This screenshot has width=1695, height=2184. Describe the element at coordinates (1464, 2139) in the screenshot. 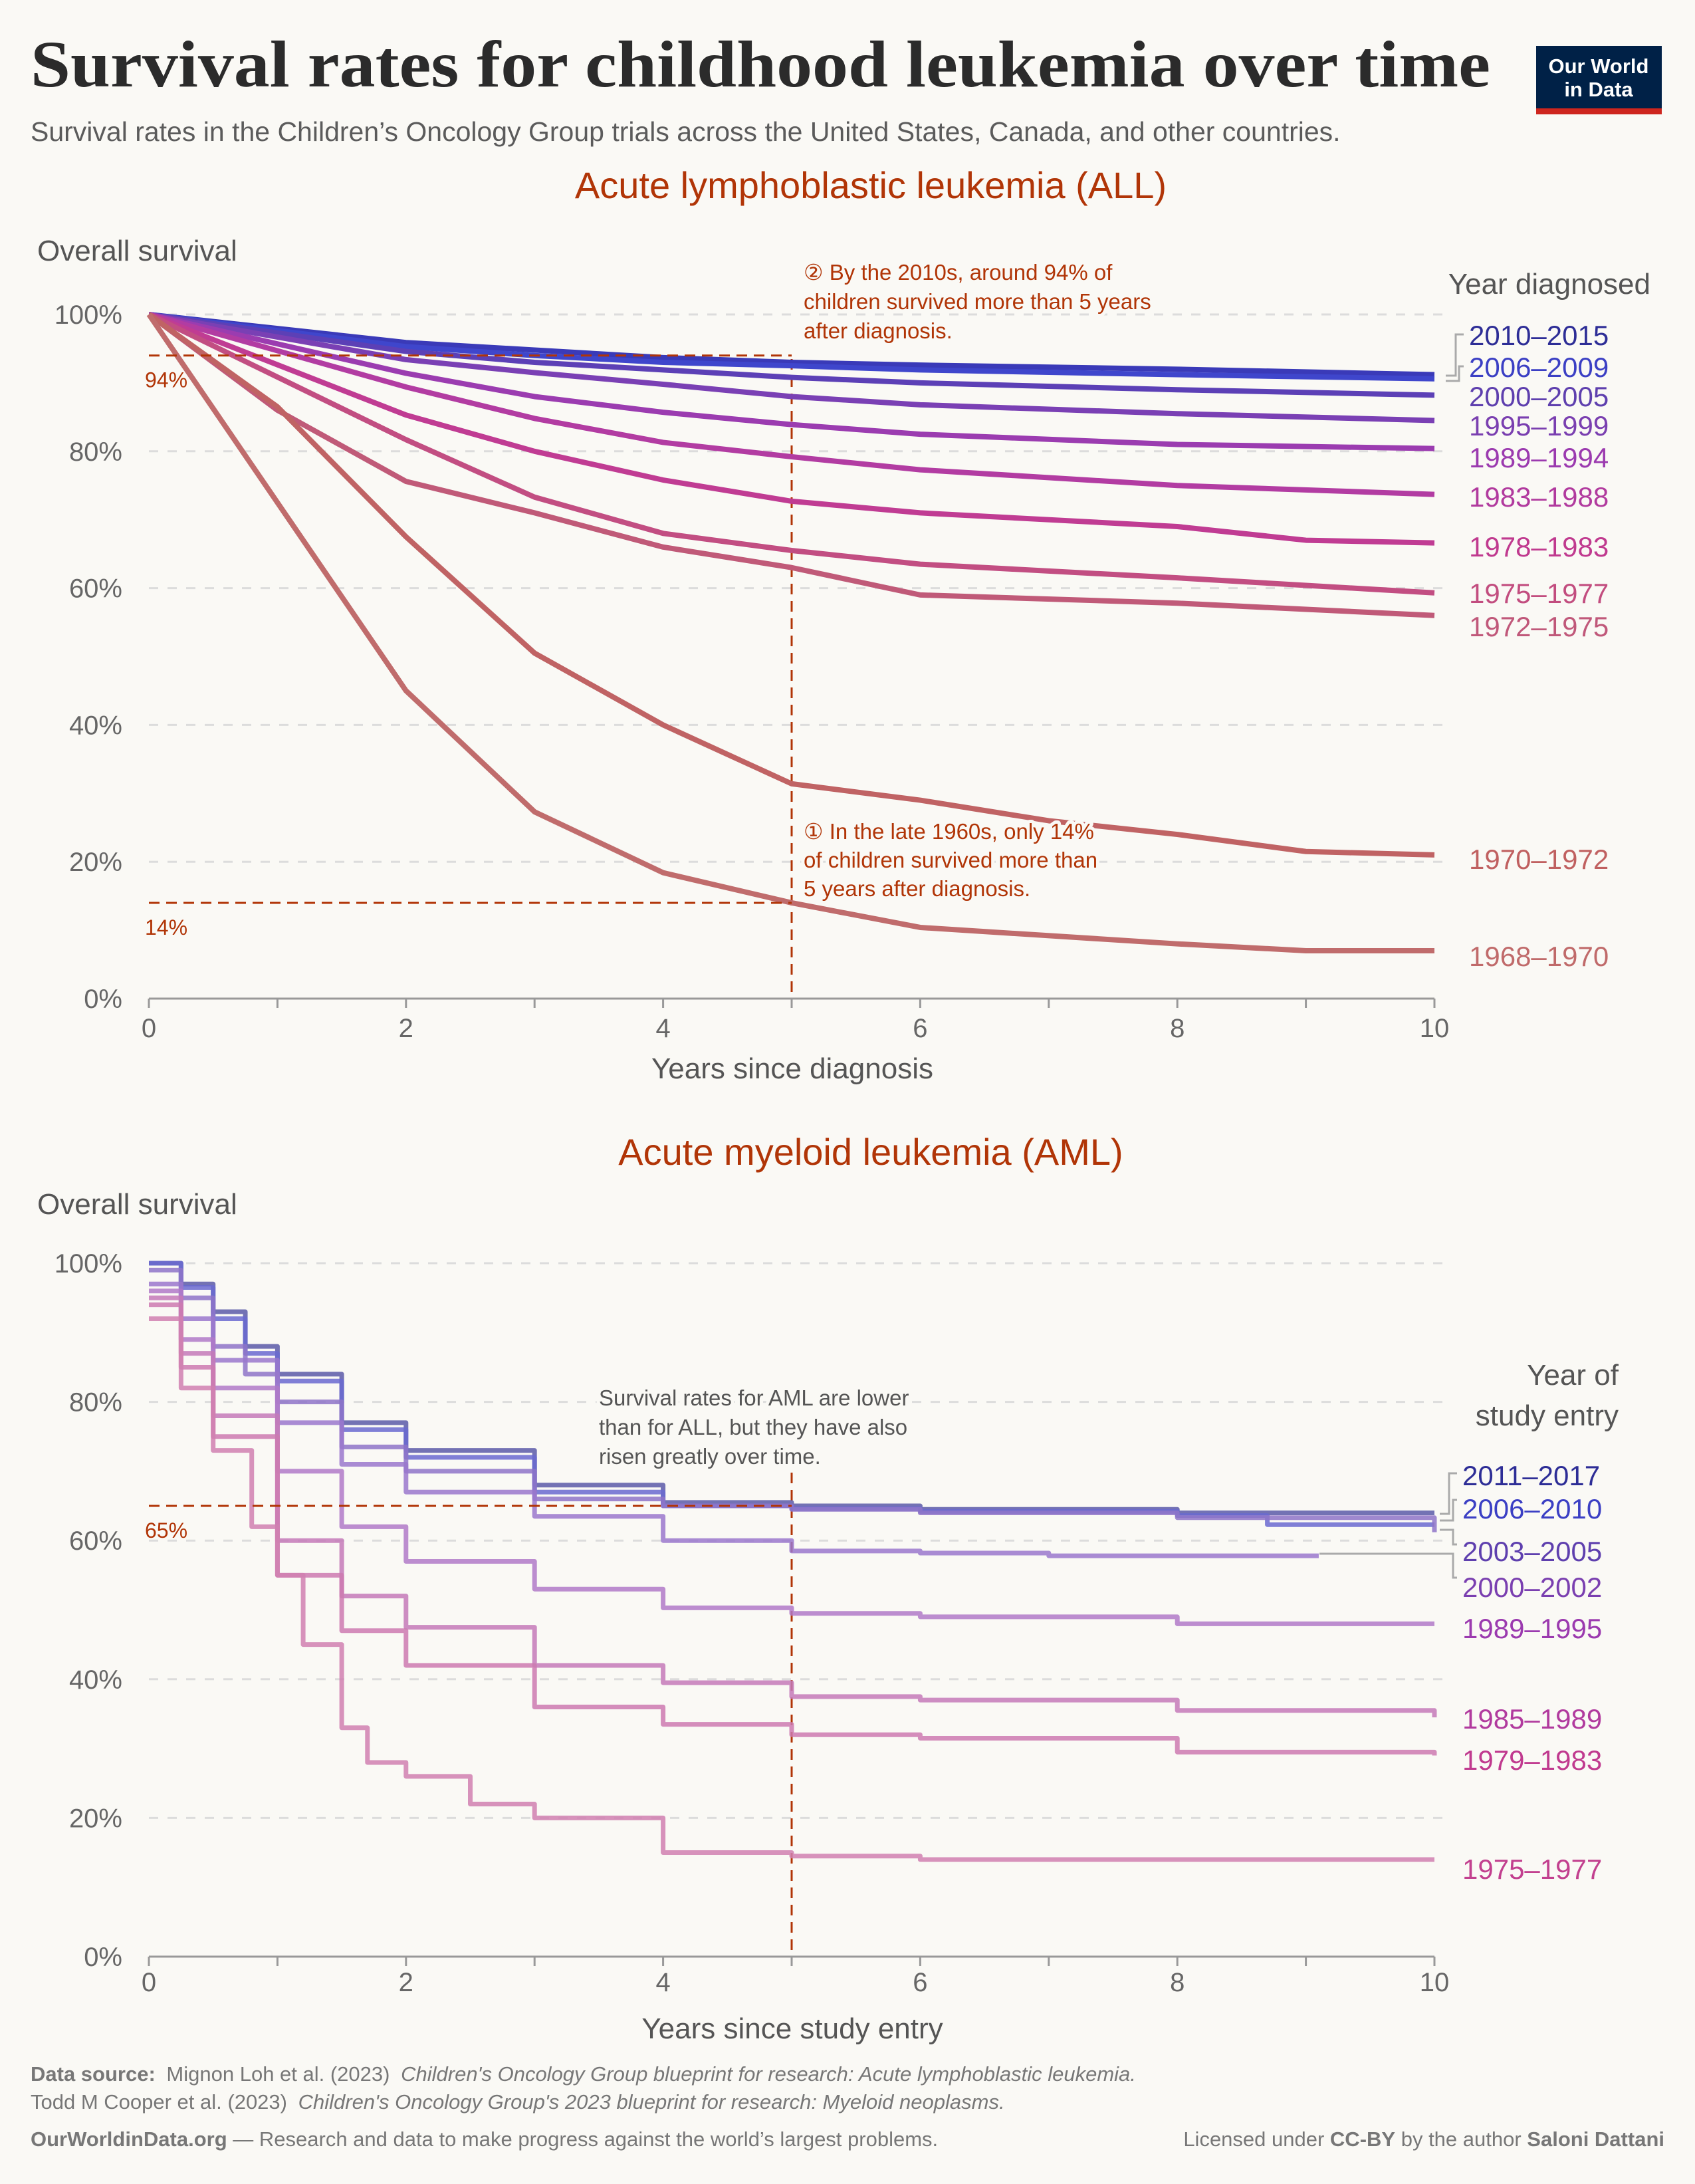

I see `license-mid: by the author` at that location.